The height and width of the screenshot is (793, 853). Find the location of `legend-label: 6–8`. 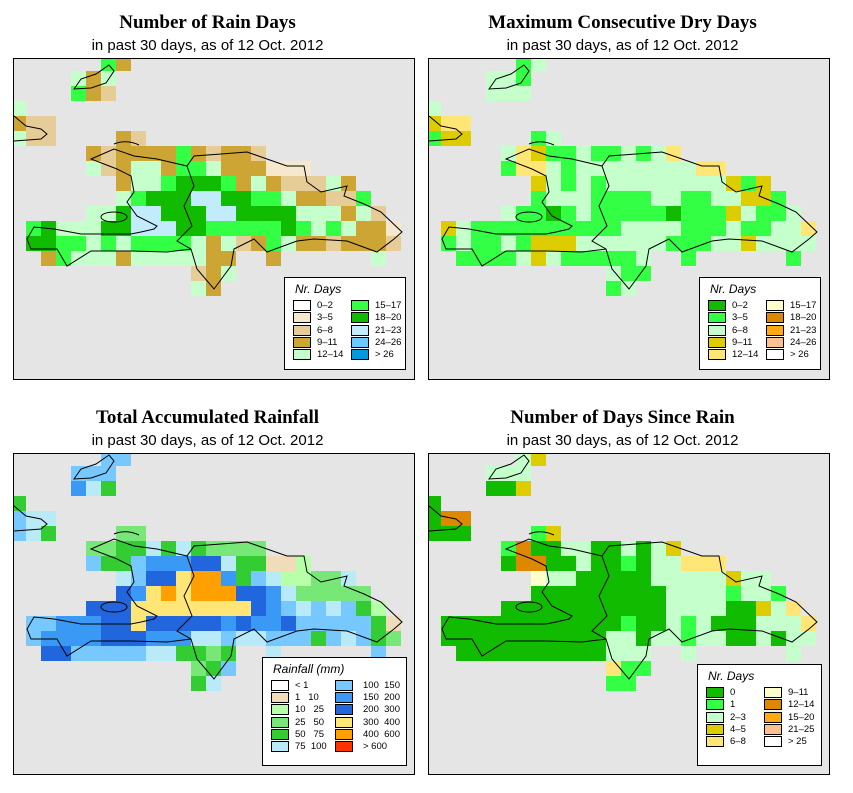

legend-label: 6–8 is located at coordinates (325, 330).